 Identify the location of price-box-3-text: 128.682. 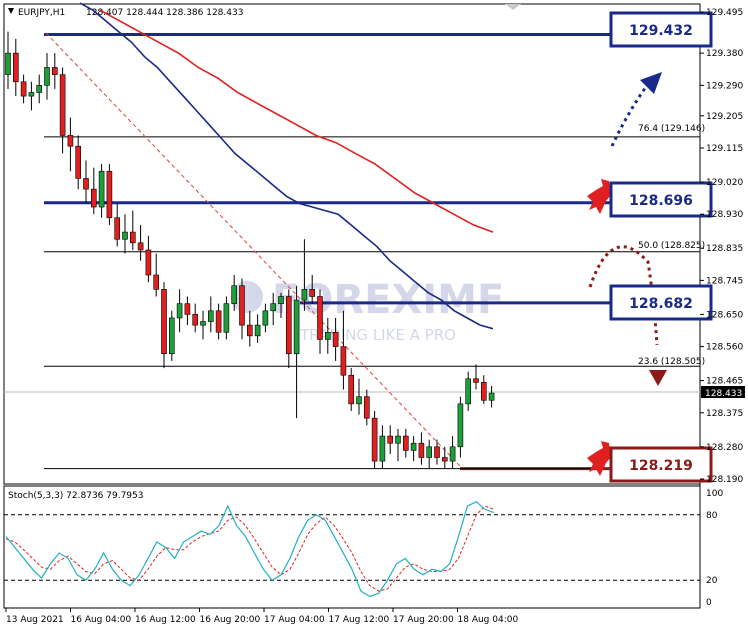
(661, 304).